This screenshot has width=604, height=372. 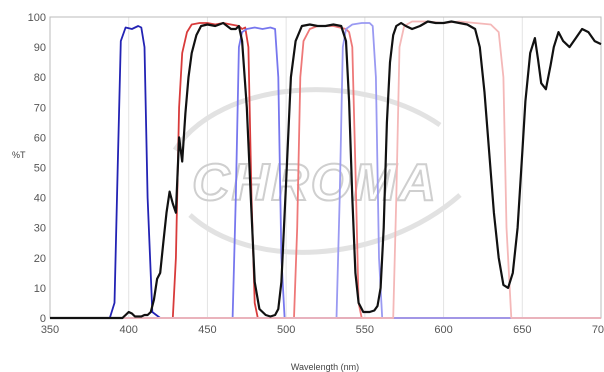 What do you see at coordinates (315, 183) in the screenshot?
I see `watermark-text: CHROMA` at bounding box center [315, 183].